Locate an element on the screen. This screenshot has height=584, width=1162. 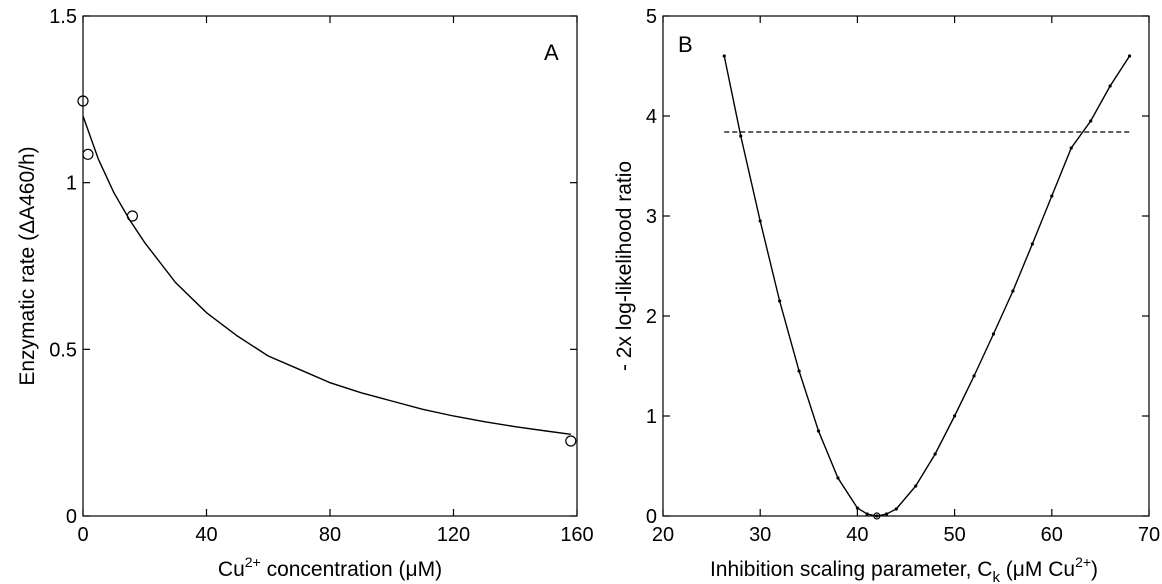
panel-b-minimum-marker is located at coordinates (877, 516).